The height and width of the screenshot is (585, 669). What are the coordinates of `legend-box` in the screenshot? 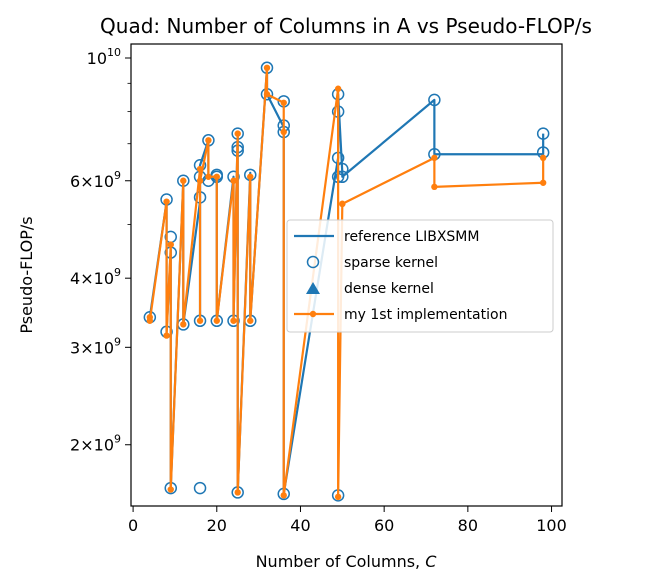 It's located at (420, 276).